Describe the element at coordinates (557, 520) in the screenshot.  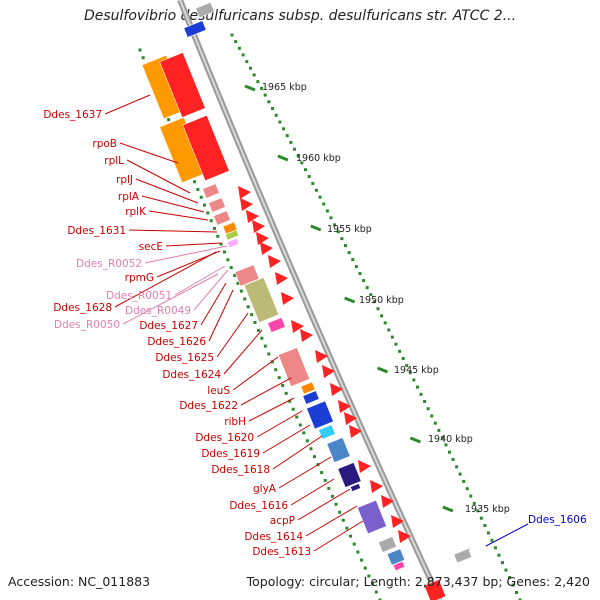
I see `gene-label: Ddes_1606` at that location.